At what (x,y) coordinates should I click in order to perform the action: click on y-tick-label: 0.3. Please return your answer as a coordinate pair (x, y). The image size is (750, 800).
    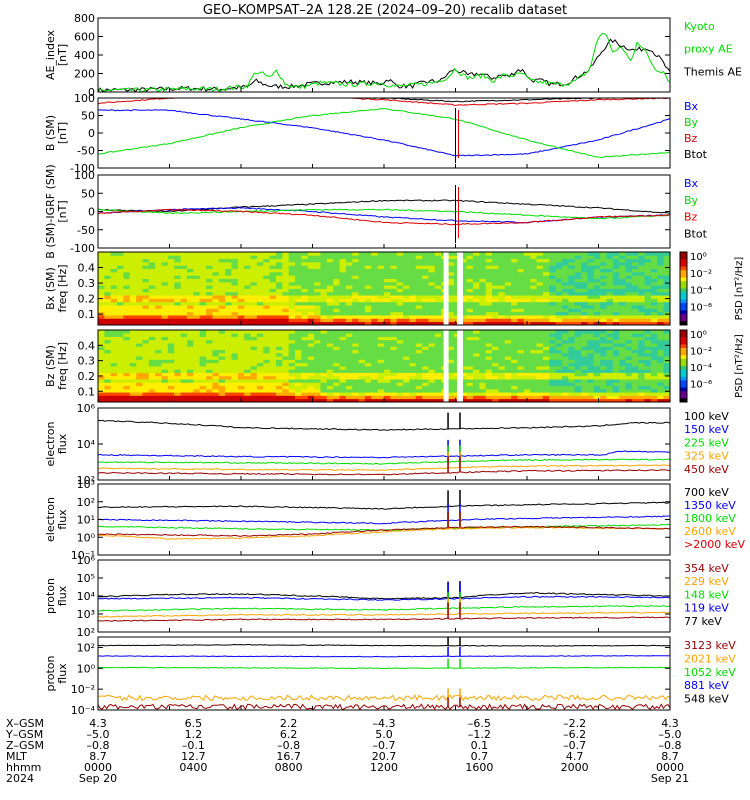
    Looking at the image, I should click on (87, 361).